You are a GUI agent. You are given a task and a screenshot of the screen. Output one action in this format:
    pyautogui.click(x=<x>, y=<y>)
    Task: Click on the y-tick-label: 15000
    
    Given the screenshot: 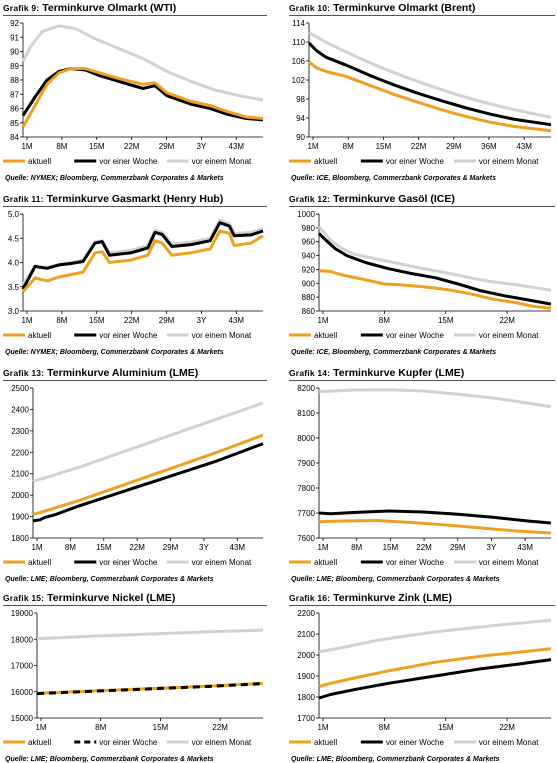 What is the action you would take?
    pyautogui.click(x=22, y=718)
    